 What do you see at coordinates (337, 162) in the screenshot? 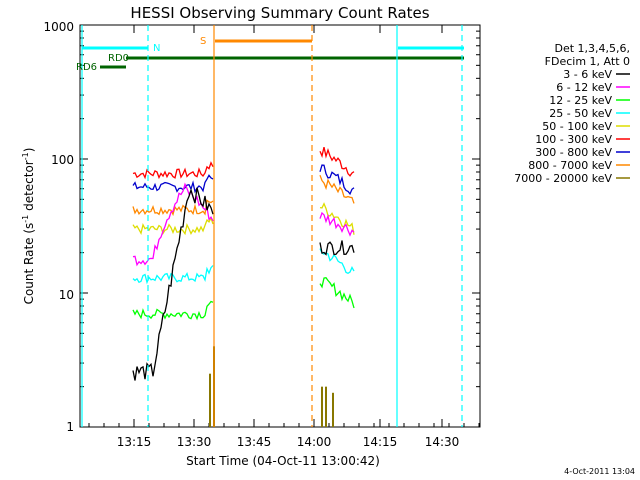
I see `series-line-5-seg2` at bounding box center [337, 162].